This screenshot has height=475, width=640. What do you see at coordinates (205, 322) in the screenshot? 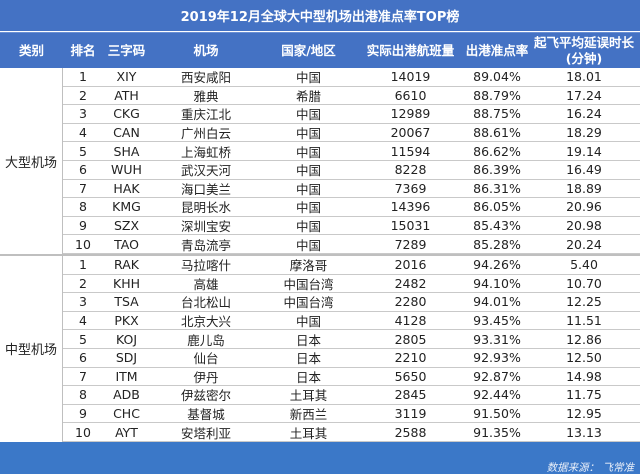
I see `airport-cell: 北京大兴` at bounding box center [205, 322].